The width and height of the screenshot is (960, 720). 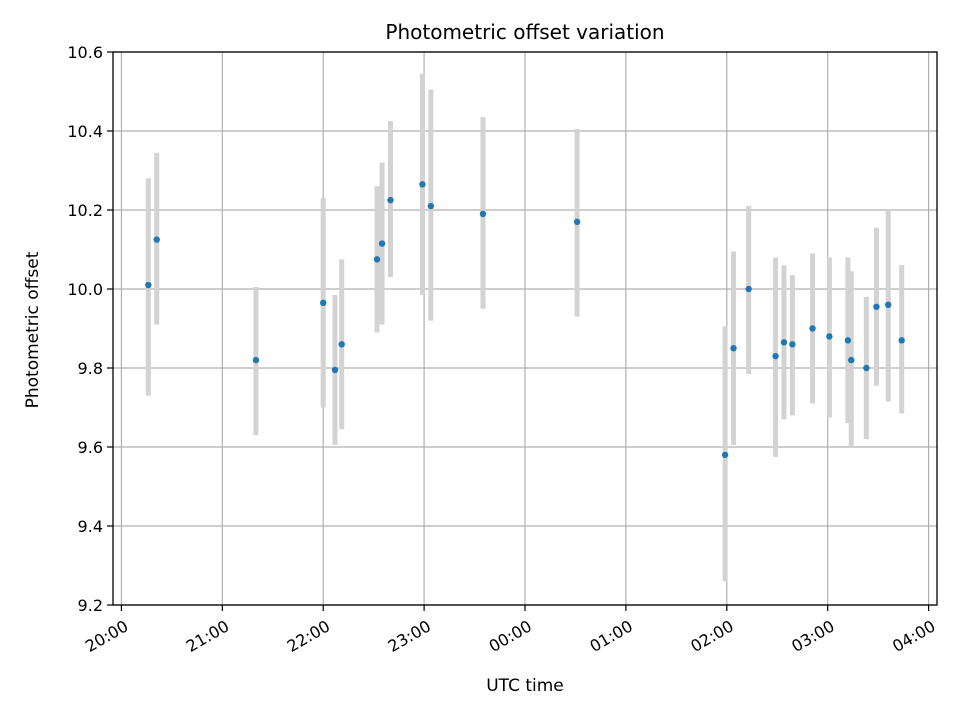 What do you see at coordinates (90, 447) in the screenshot?
I see `y-tick-label: 9.6` at bounding box center [90, 447].